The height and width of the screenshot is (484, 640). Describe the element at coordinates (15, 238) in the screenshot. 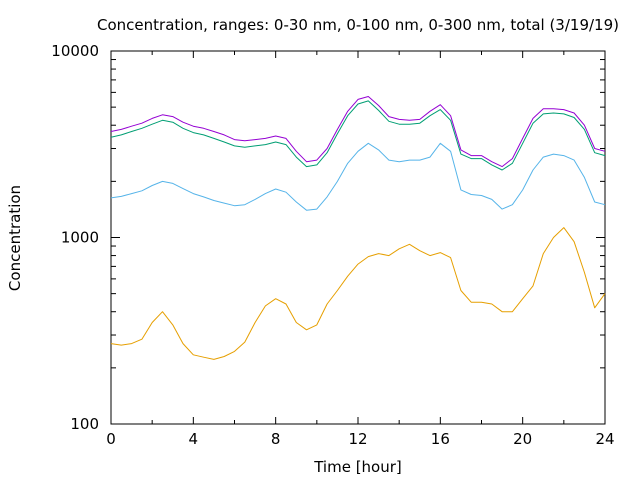

I see `y-axis-label: Concentration` at that location.